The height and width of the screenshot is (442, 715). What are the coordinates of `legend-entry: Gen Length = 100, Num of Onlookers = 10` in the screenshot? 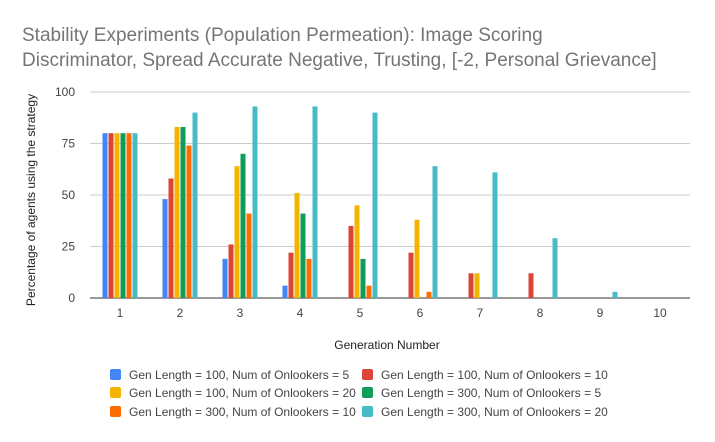 It's located at (494, 375).